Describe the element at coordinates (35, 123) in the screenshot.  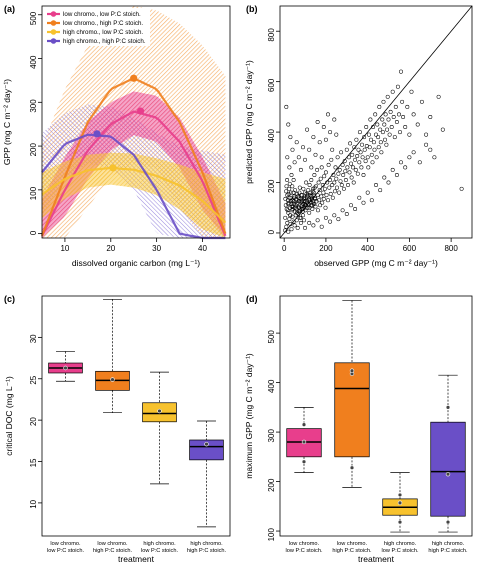
I see `panel-a-y-ticks: 0 100 200 300 400 500` at that location.